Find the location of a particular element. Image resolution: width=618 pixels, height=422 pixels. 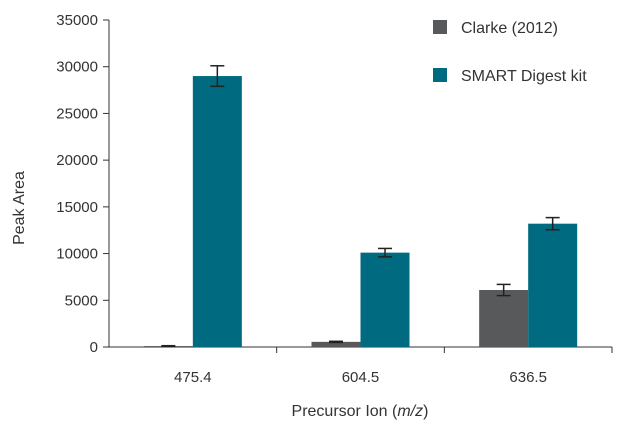

legend-swatch-smart is located at coordinates (440, 75).